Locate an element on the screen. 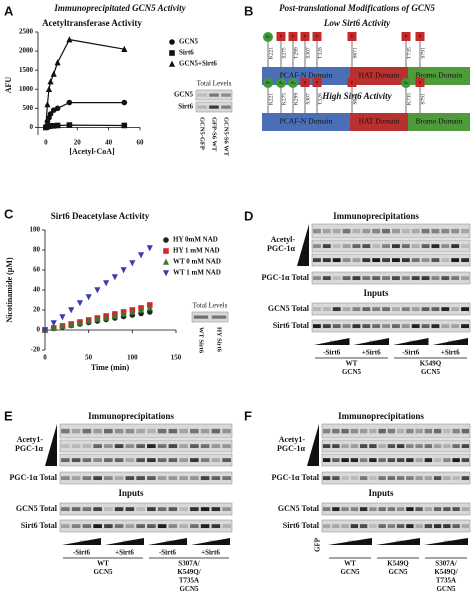 This screenshot has width=474, height=607. phospho-mark is located at coordinates (352, 82).